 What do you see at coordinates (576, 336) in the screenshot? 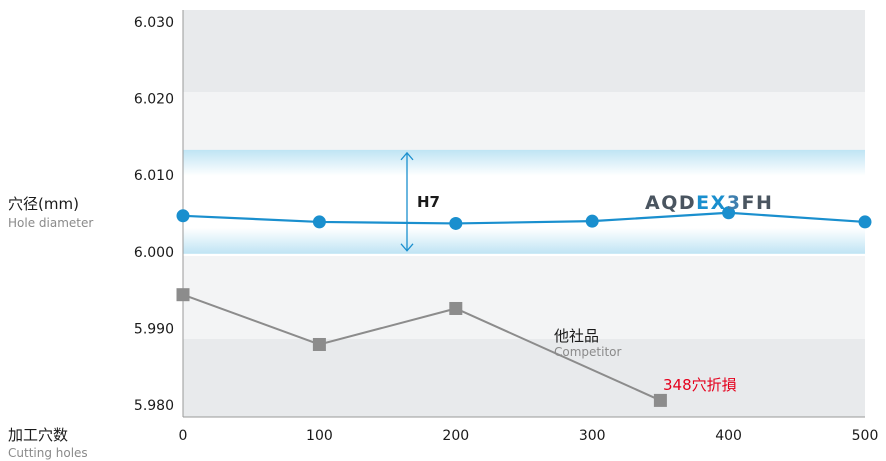
I see `competitor-label-ja: 他社品` at bounding box center [576, 336].